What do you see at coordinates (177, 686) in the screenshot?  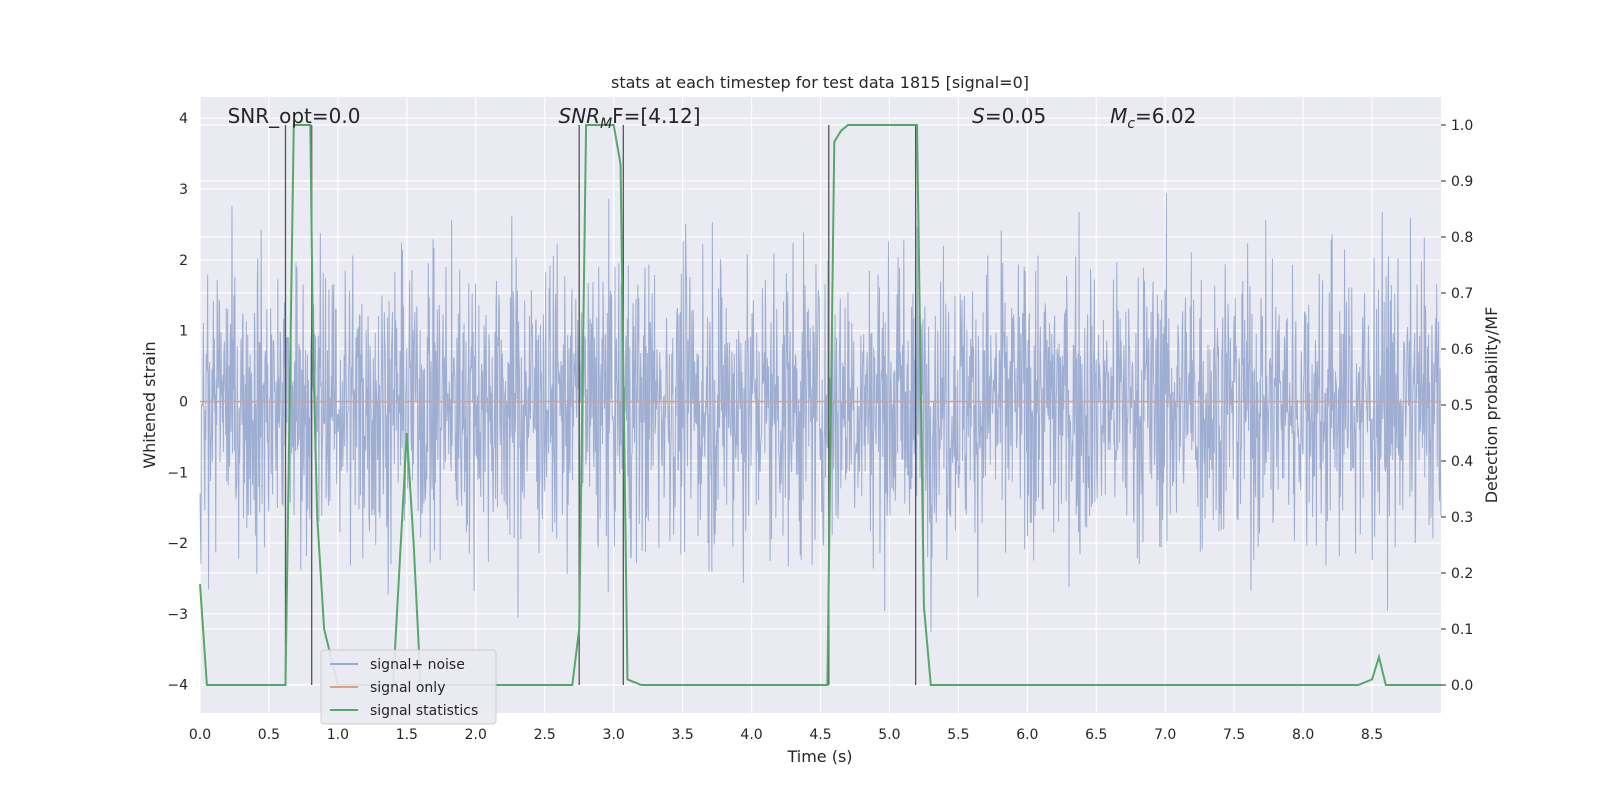 I see `y-tick-label: −4` at bounding box center [177, 686].